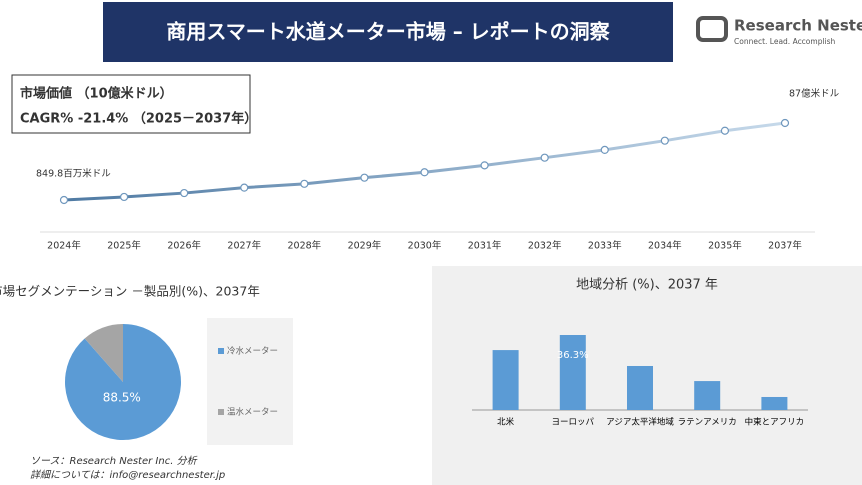  Describe the element at coordinates (814, 94) in the screenshot. I see `value-label: 87億米ドル` at that location.